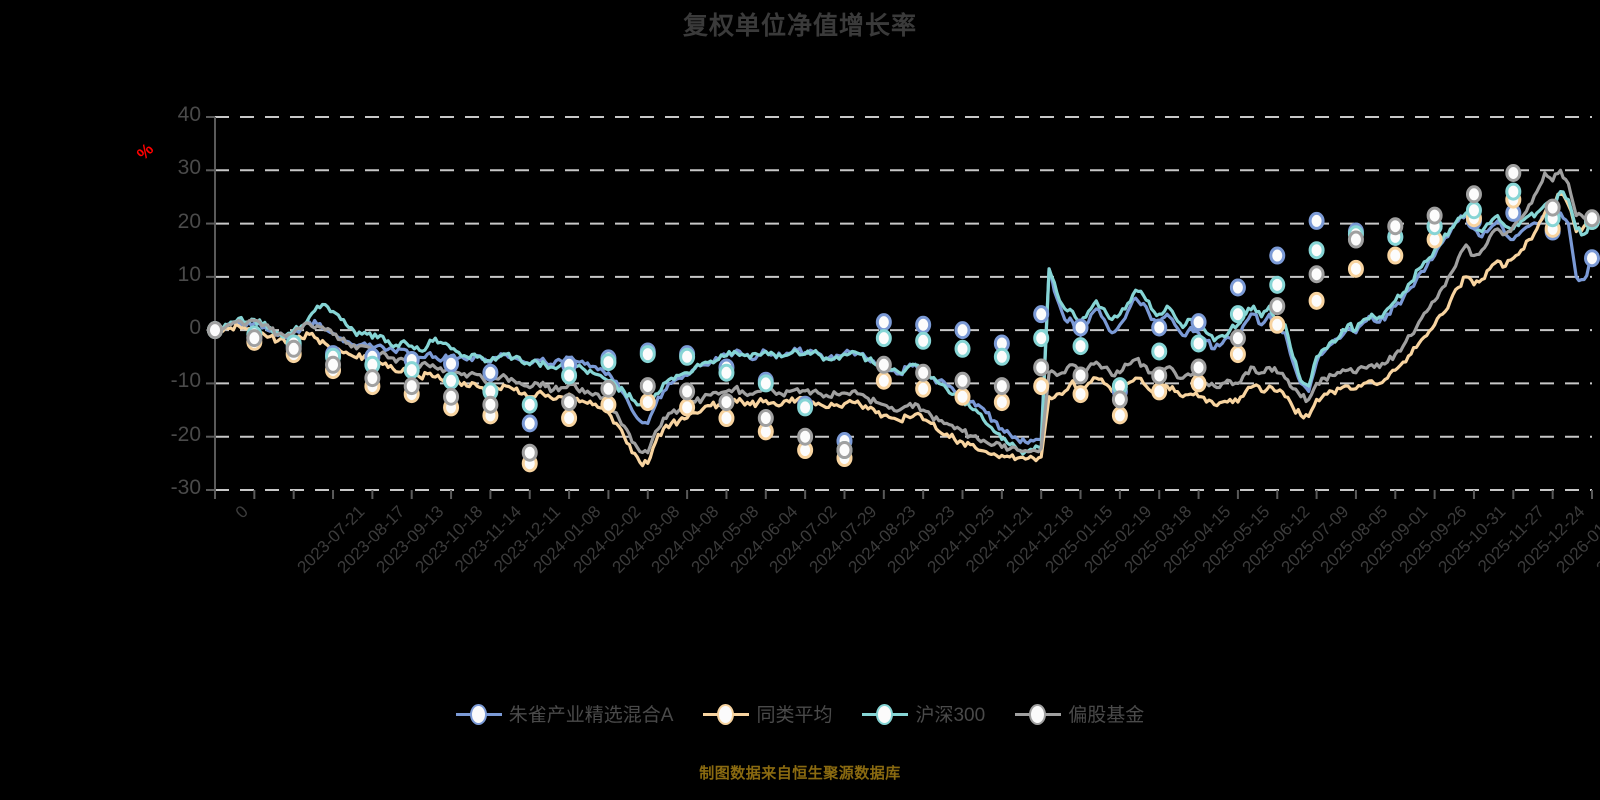  Describe the element at coordinates (189, 114) in the screenshot. I see `y-tick-label: 40` at that location.